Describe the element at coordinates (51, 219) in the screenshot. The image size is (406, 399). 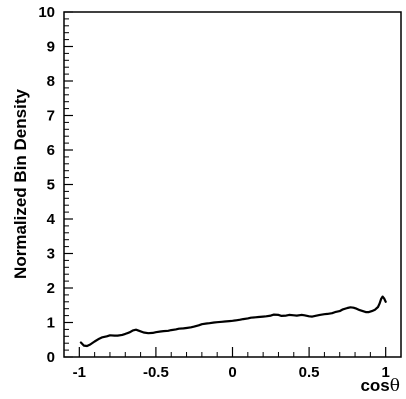
I see `y-tick-label: 4` at that location.